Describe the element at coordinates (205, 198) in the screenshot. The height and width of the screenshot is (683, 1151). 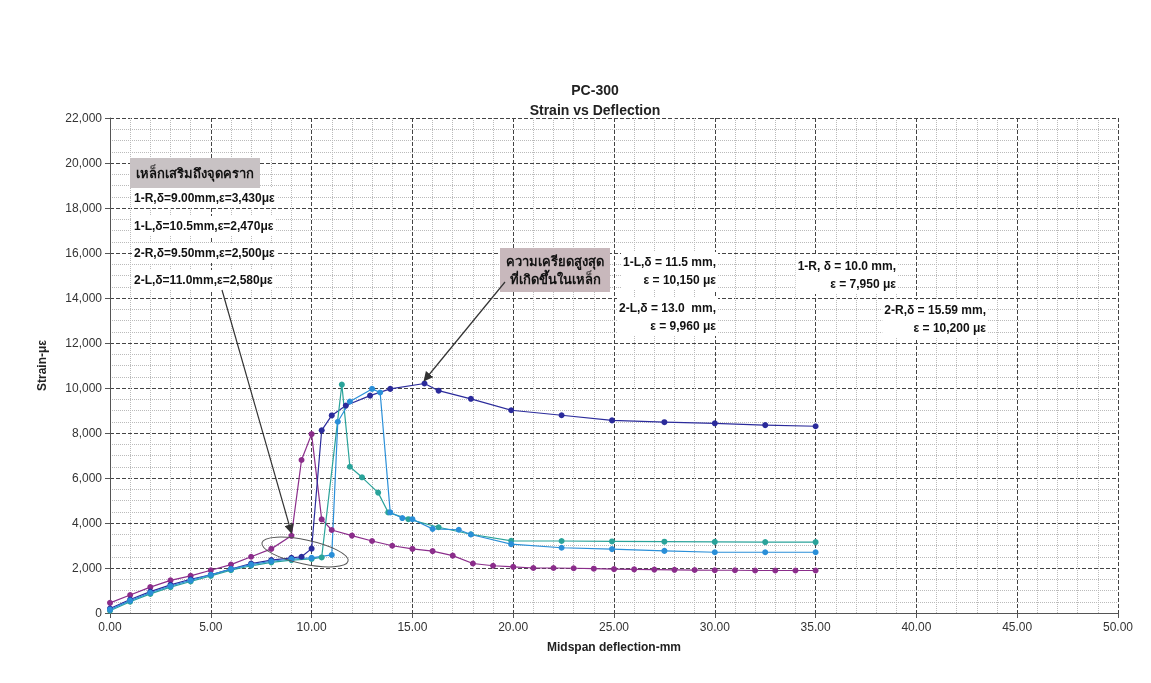
I see `annotation: 1-R,δ=9.00mm,ε=3,430με` at that location.